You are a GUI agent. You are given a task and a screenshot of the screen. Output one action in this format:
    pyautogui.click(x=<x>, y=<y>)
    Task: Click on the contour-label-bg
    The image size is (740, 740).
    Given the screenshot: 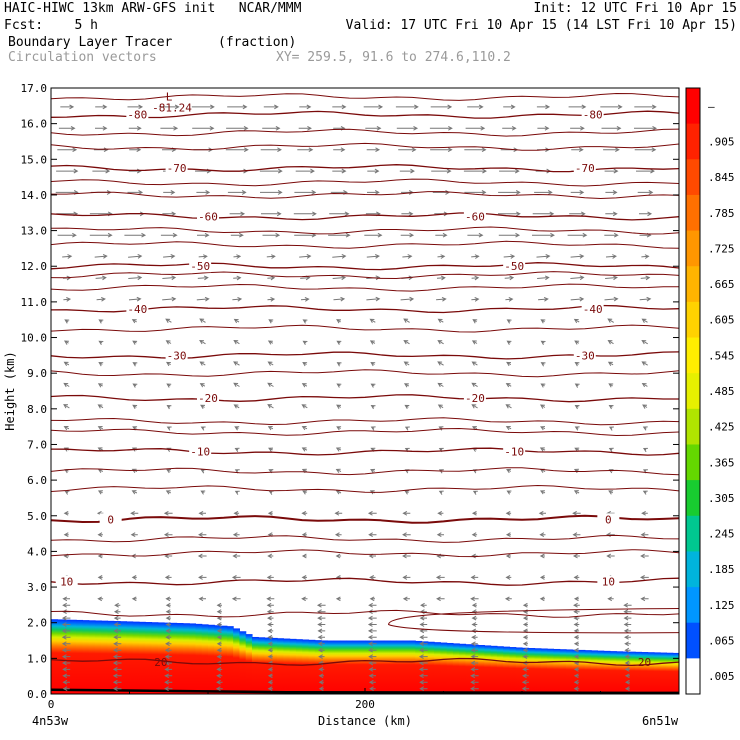 What is the action you would take?
    pyautogui.click(x=608, y=519)
    